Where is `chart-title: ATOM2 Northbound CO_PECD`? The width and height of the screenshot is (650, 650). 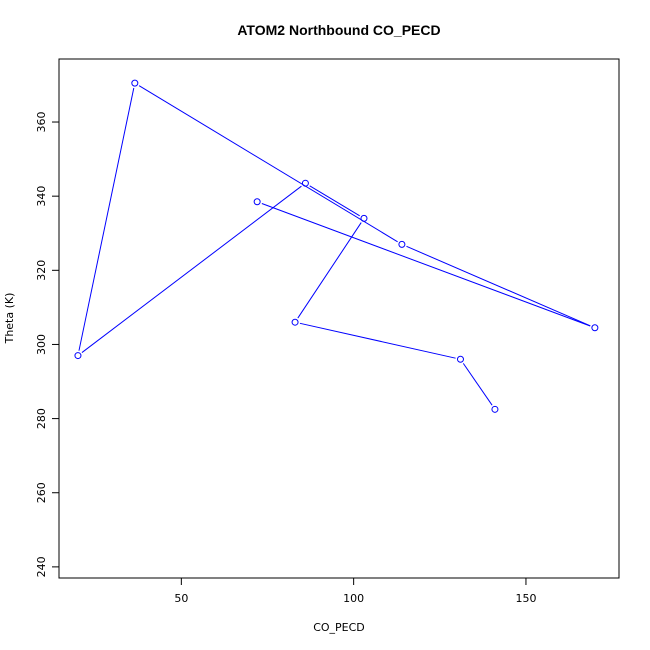
chart-title: ATOM2 Northbound CO_PECD is located at coordinates (338, 30).